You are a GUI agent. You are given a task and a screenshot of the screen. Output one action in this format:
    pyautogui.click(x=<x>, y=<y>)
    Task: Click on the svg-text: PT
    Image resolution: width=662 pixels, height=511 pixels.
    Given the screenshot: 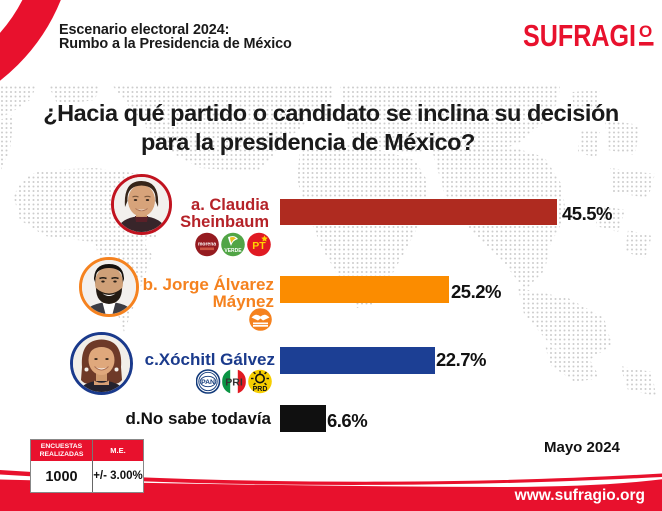 What is the action you would take?
    pyautogui.click(x=259, y=246)
    